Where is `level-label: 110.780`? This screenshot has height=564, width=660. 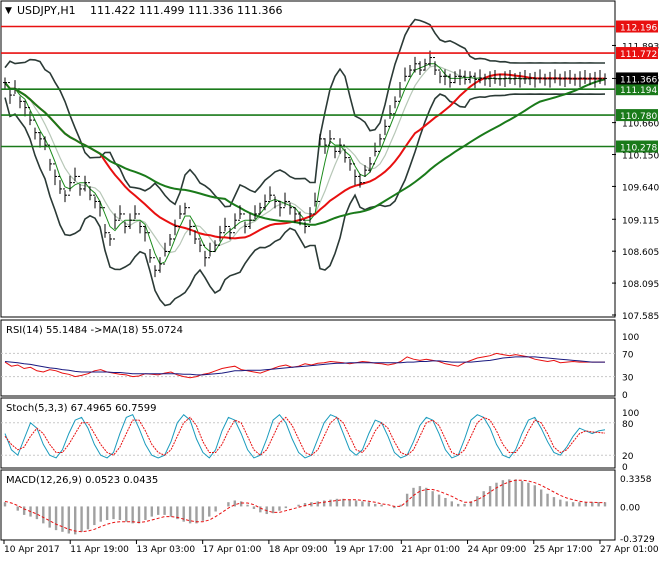 level-label: 110.780 is located at coordinates (638, 117).